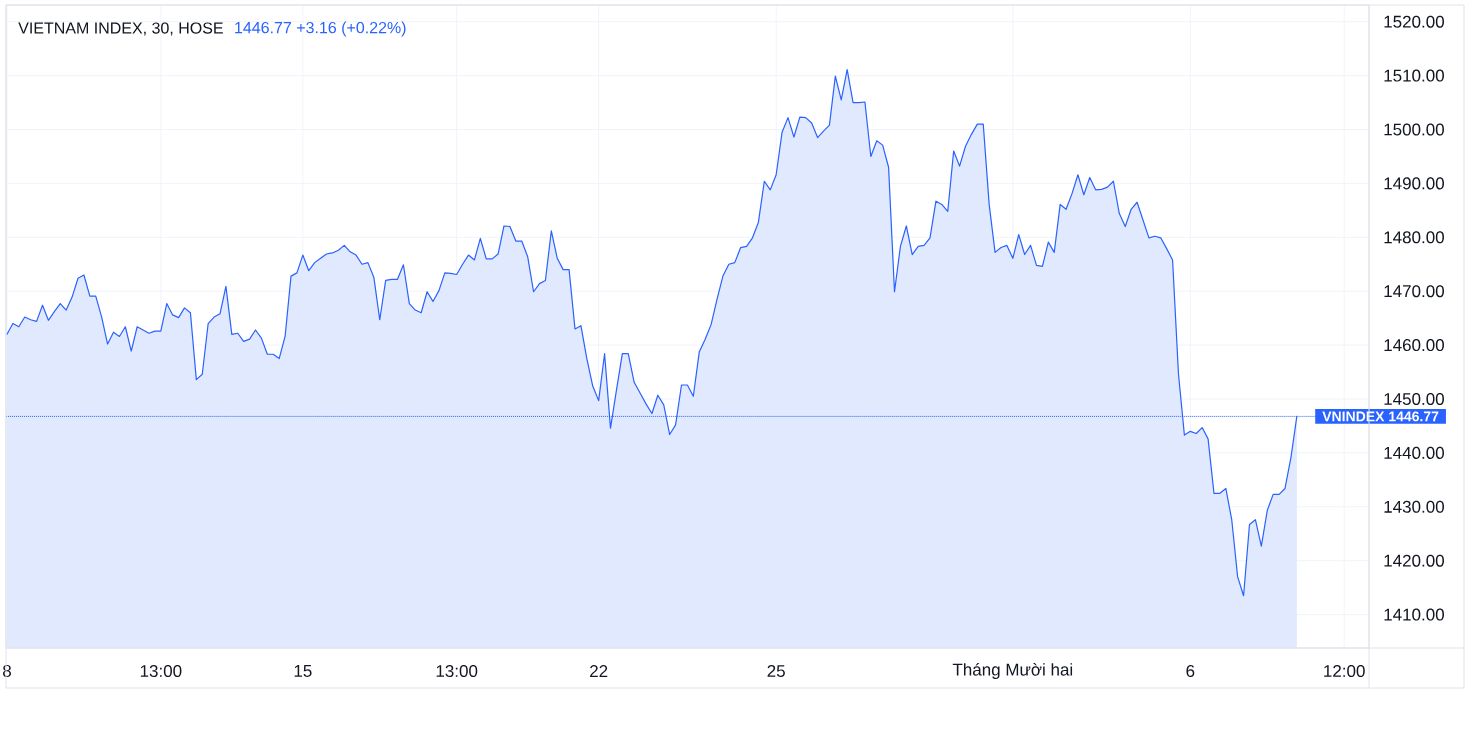 The height and width of the screenshot is (743, 1480). Describe the element at coordinates (7, 671) in the screenshot. I see `x-tick-label: 8` at that location.